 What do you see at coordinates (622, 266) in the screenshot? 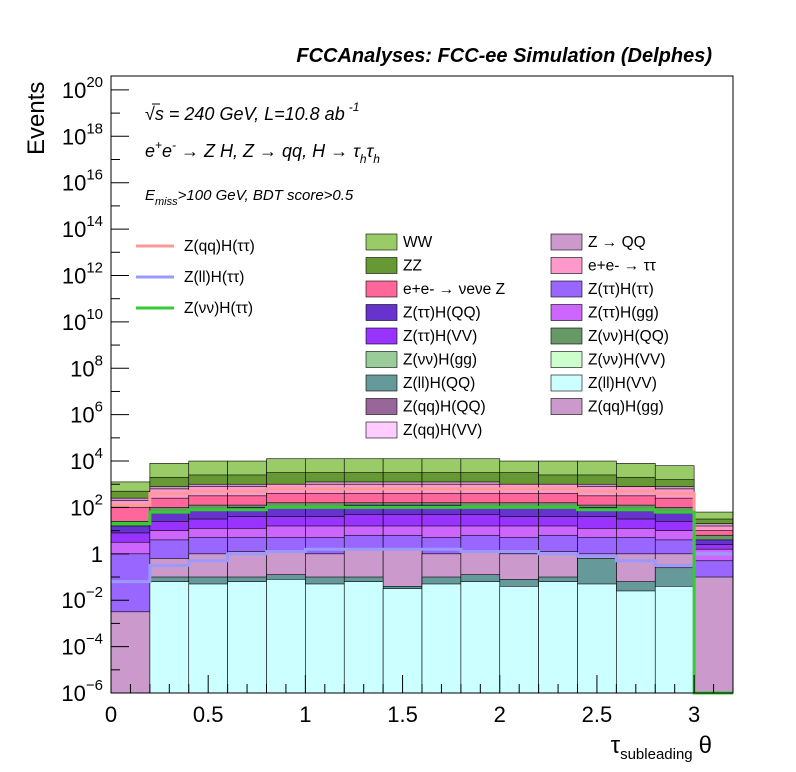
I see `legend-label: e+e- → ττ` at bounding box center [622, 266].